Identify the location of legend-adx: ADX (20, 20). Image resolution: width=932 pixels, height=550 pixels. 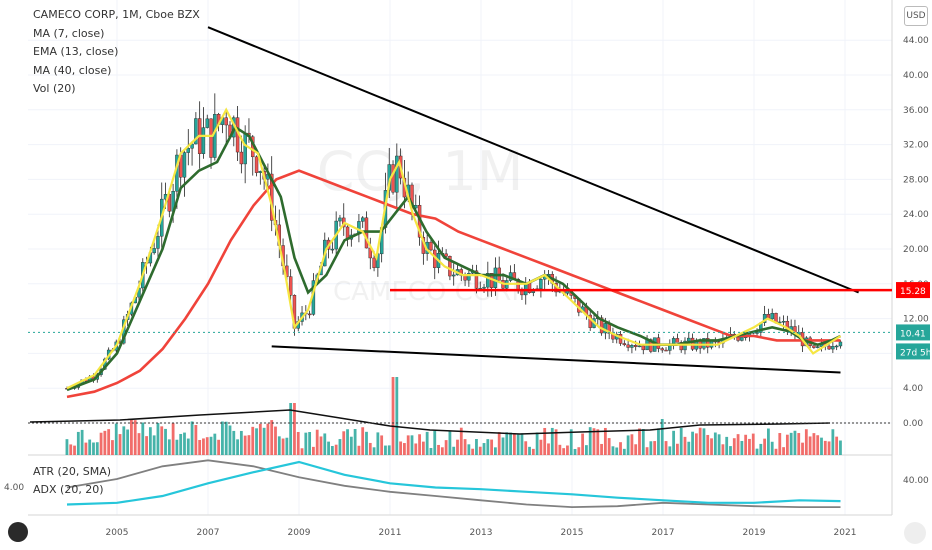
(68, 489).